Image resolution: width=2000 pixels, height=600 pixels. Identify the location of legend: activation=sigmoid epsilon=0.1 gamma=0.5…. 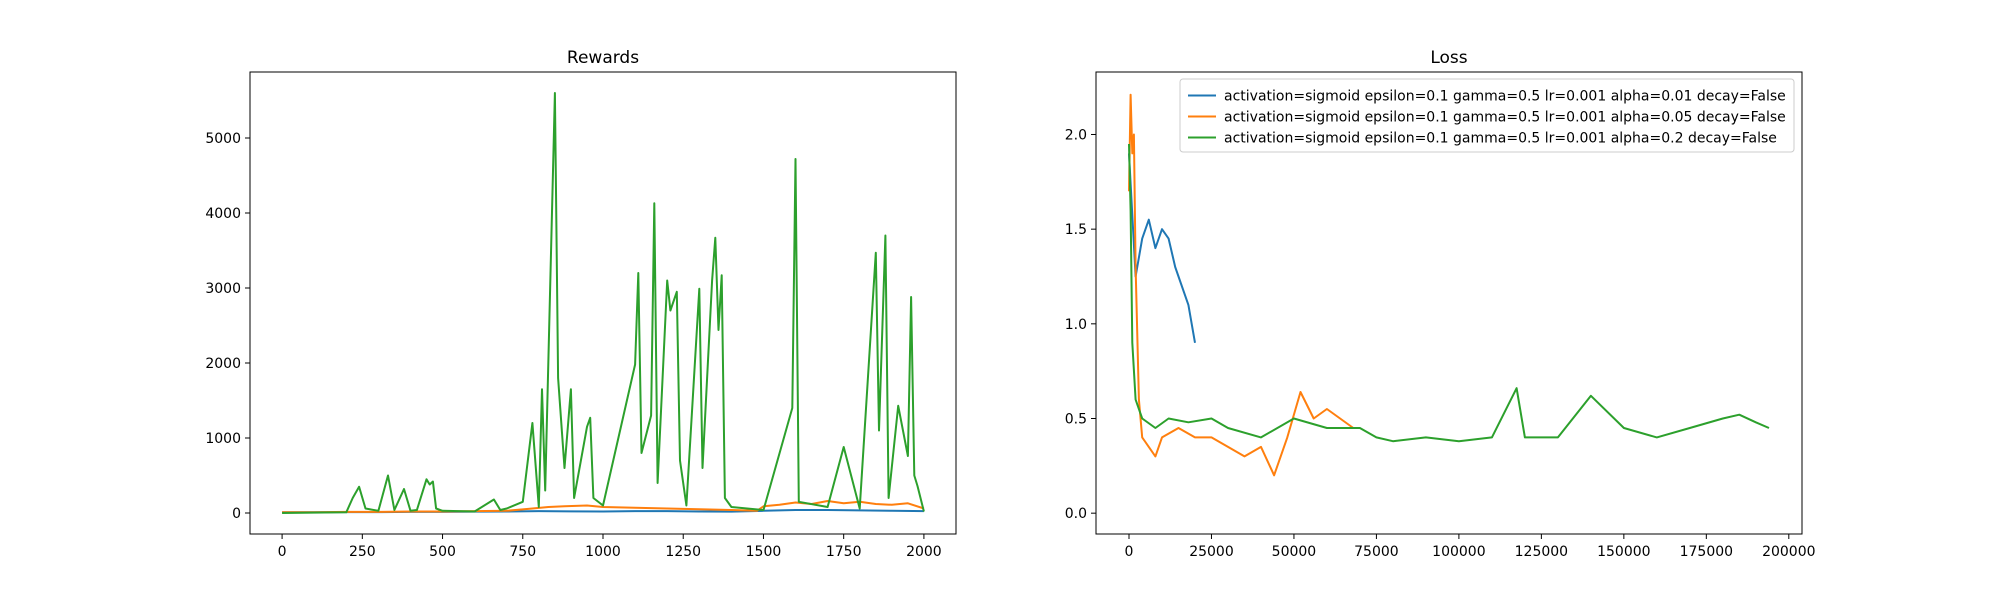
(1487, 115).